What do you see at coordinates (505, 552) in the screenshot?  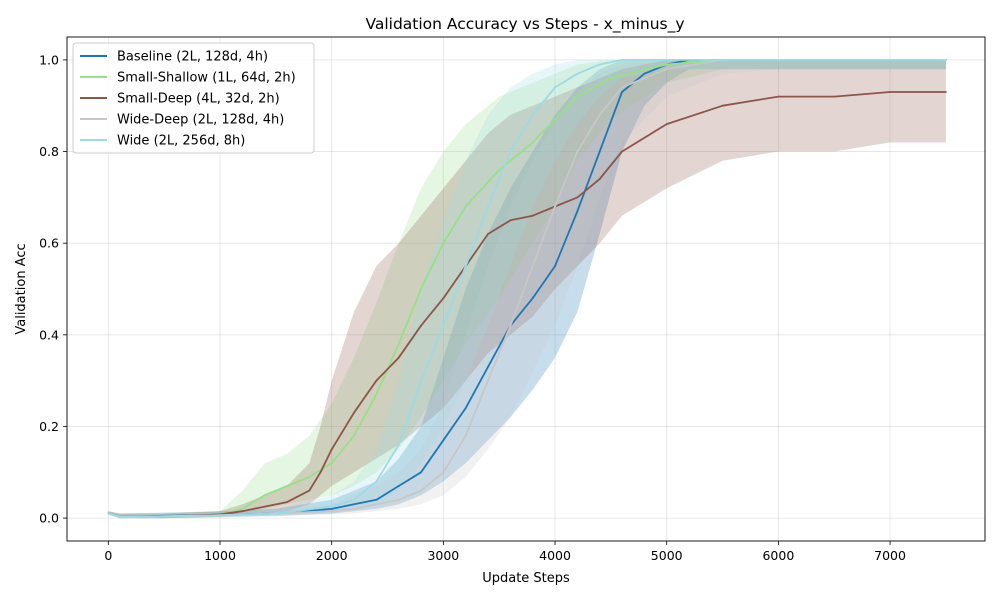 I see `x-axis-ticks: 0 1000 2000 3000 4000 5000 6000 7000` at bounding box center [505, 552].